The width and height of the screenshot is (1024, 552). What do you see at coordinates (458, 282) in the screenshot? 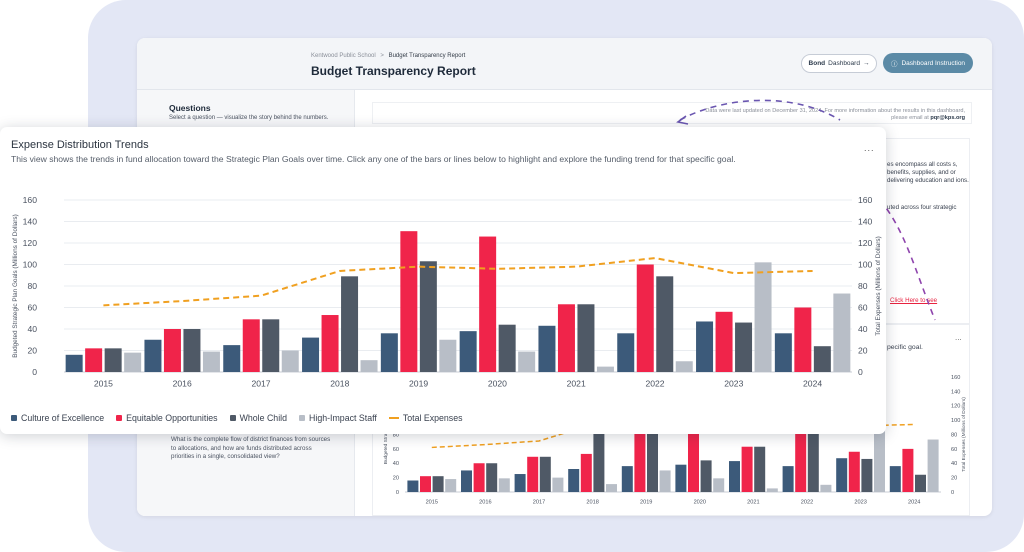
I see `total-expenses-line` at bounding box center [458, 282].